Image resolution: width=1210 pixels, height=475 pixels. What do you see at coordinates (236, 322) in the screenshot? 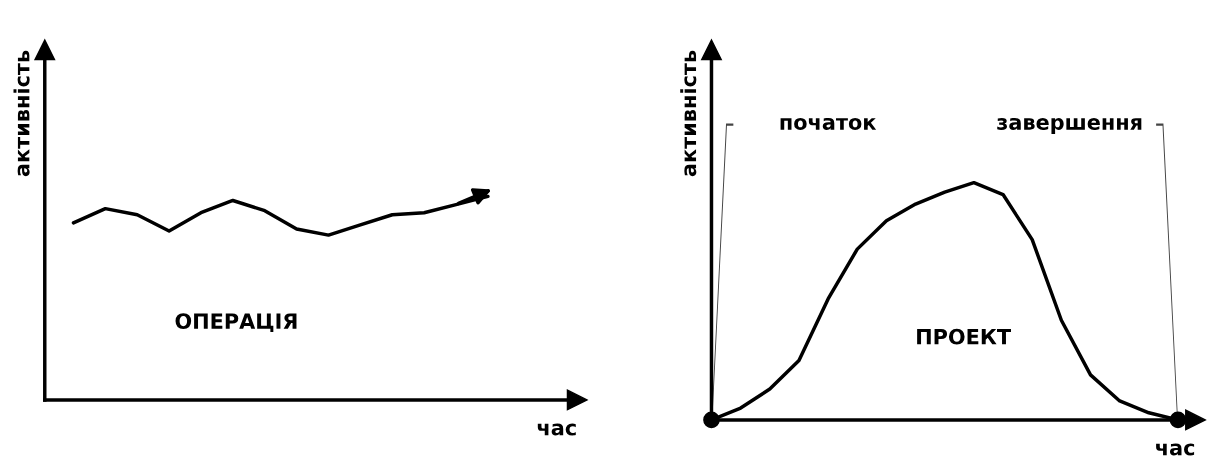
I see `annotation: ОПЕРАЦІЯ` at bounding box center [236, 322].